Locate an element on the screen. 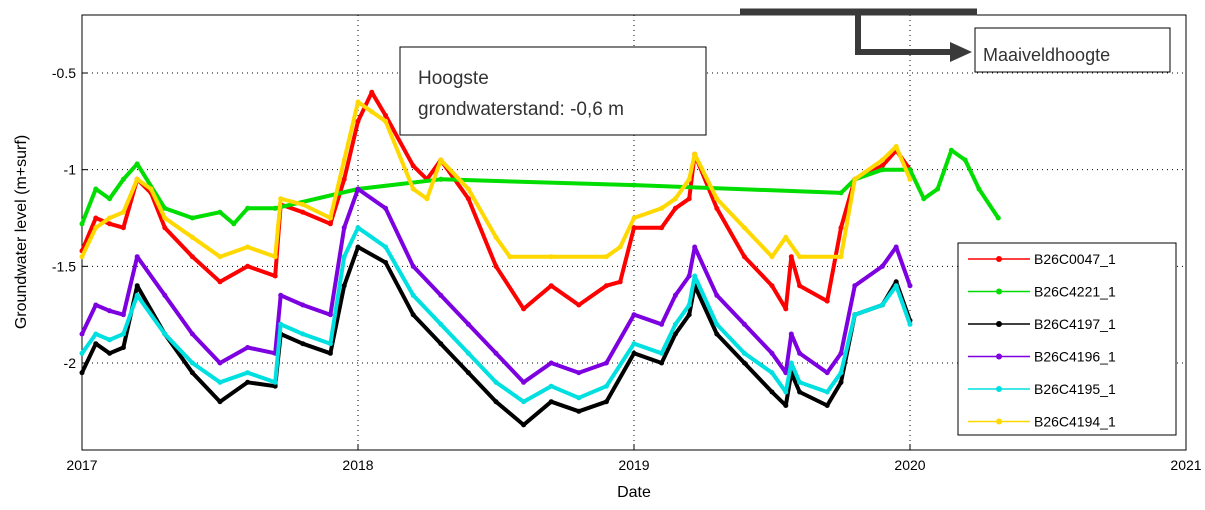  legend-item: B26C4196_1 is located at coordinates (1042, 357).